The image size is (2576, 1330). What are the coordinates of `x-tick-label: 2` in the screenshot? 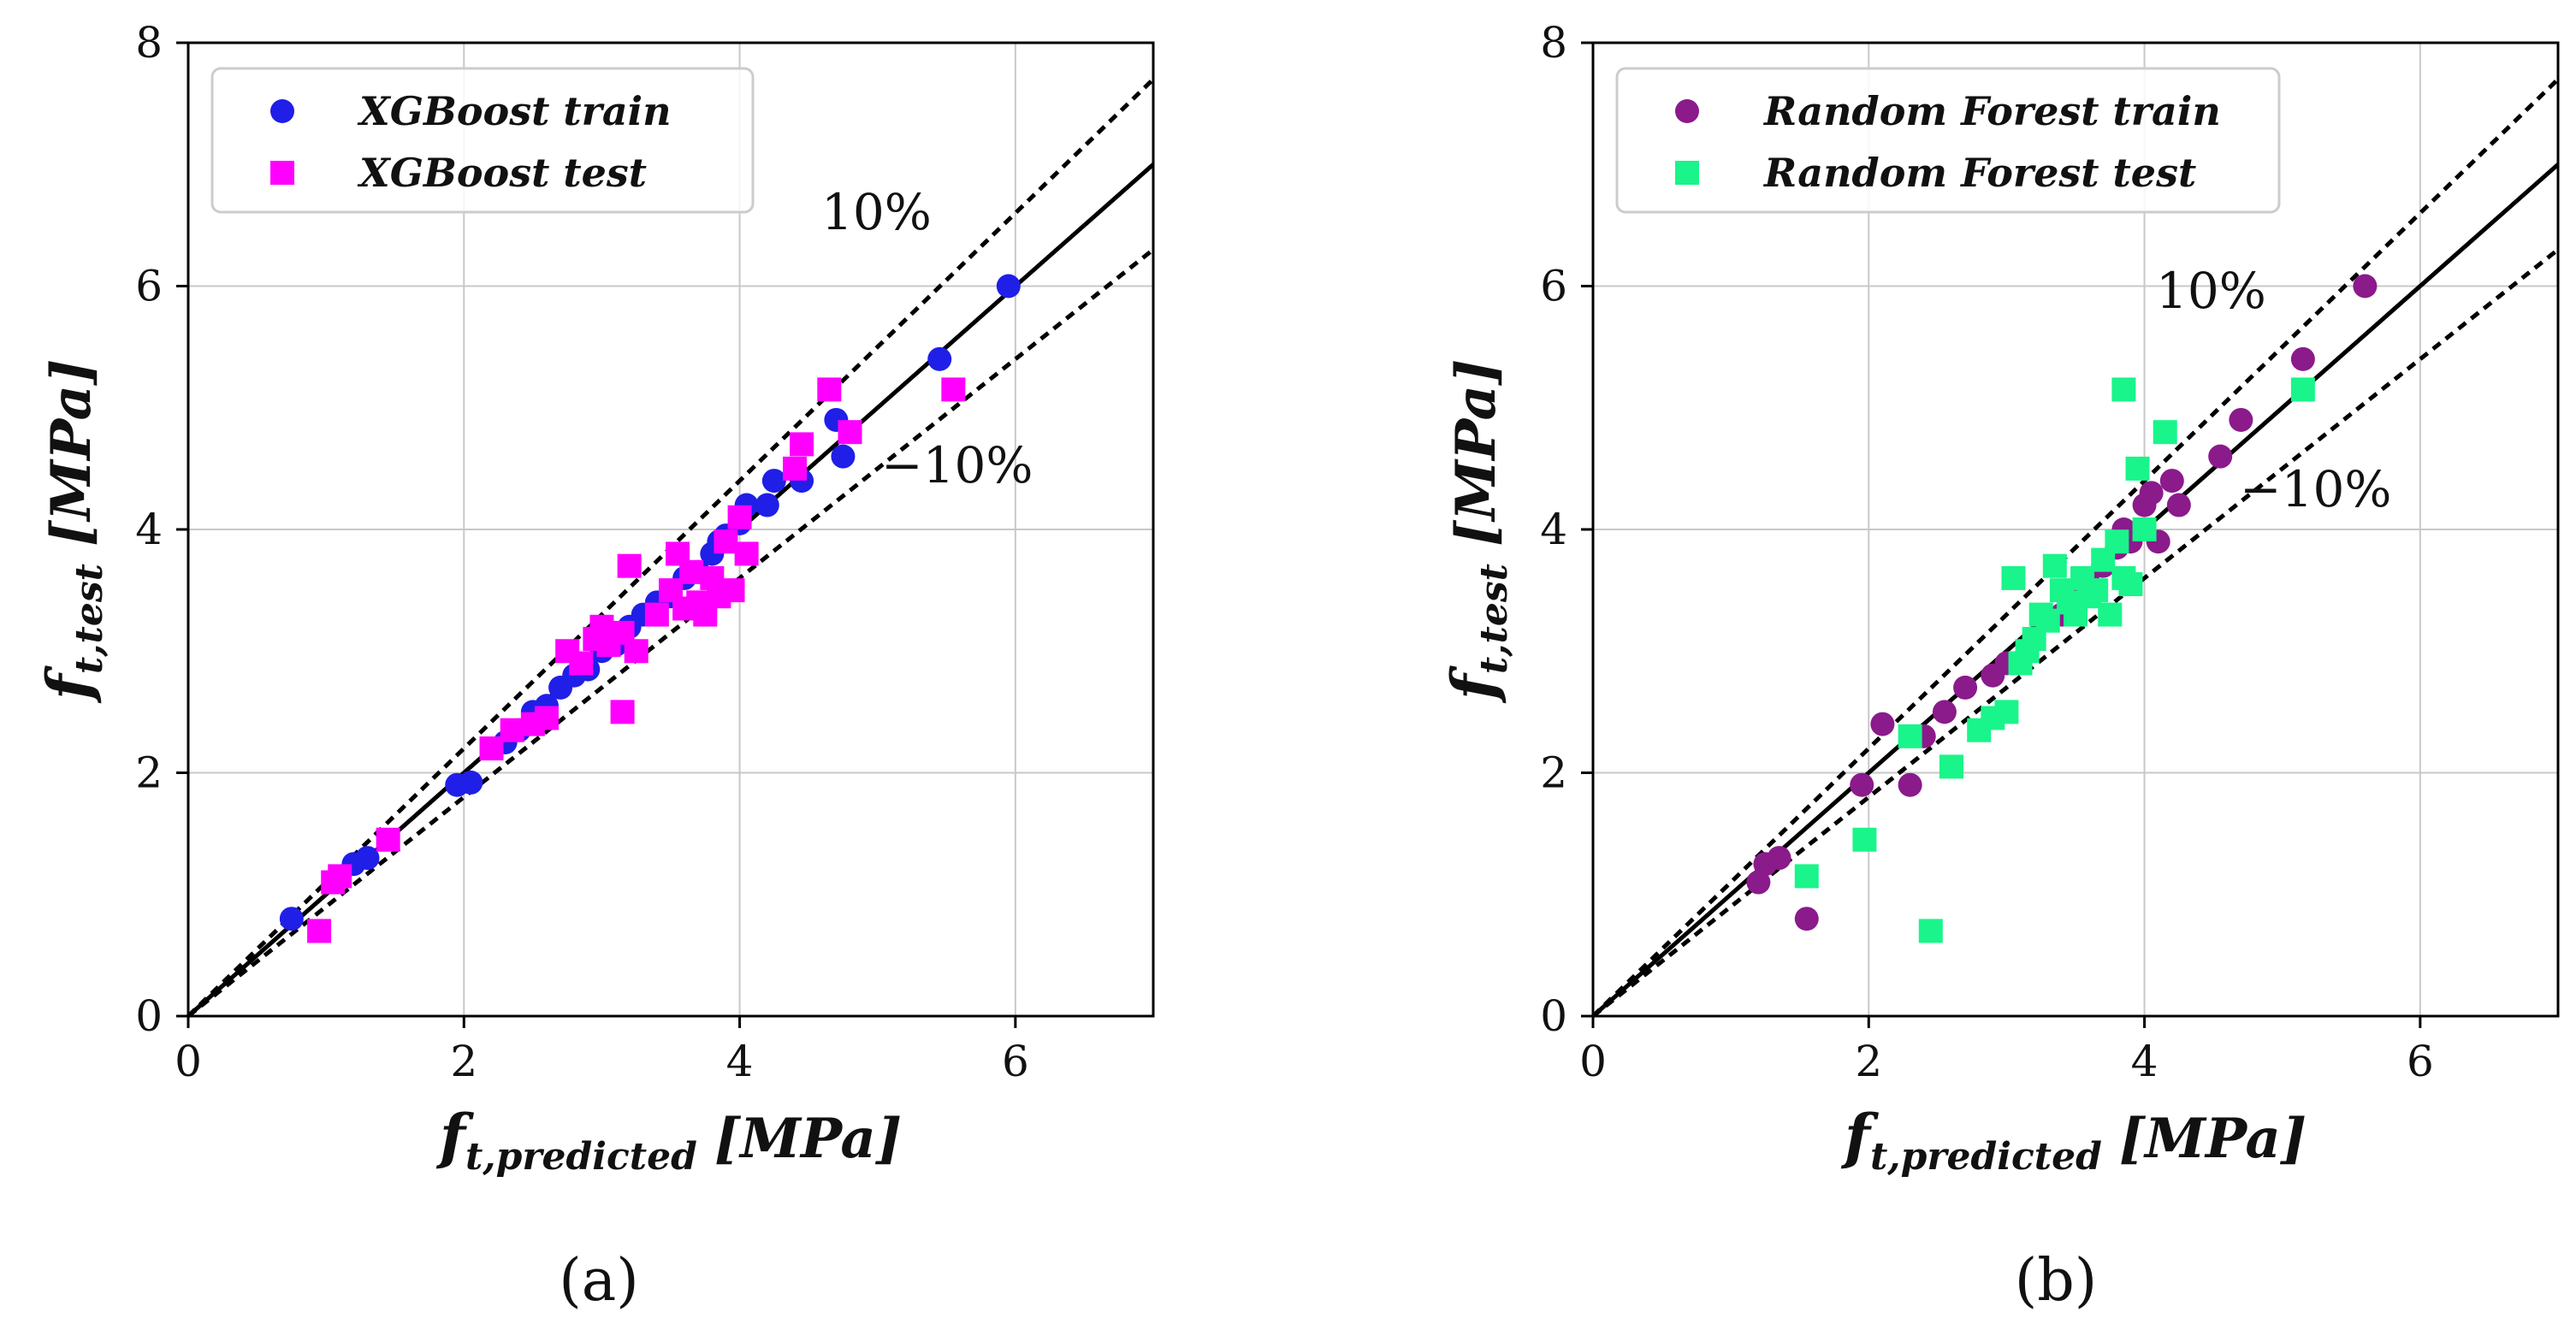 It's located at (1868, 1061).